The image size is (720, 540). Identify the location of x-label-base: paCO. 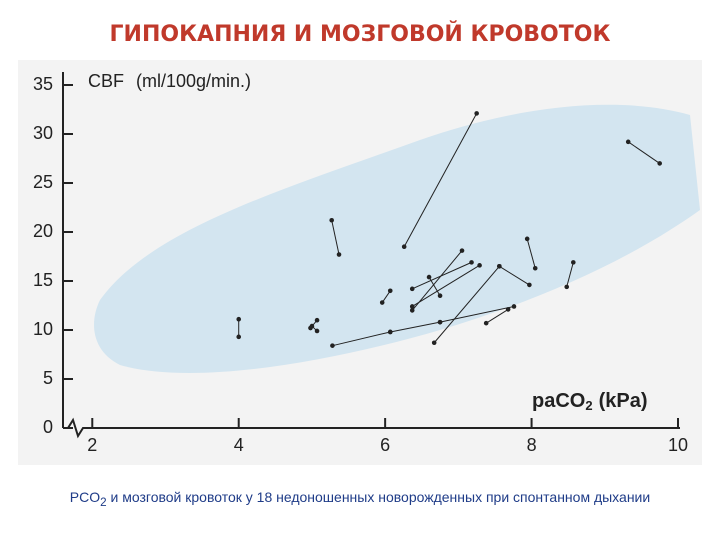
(558, 401).